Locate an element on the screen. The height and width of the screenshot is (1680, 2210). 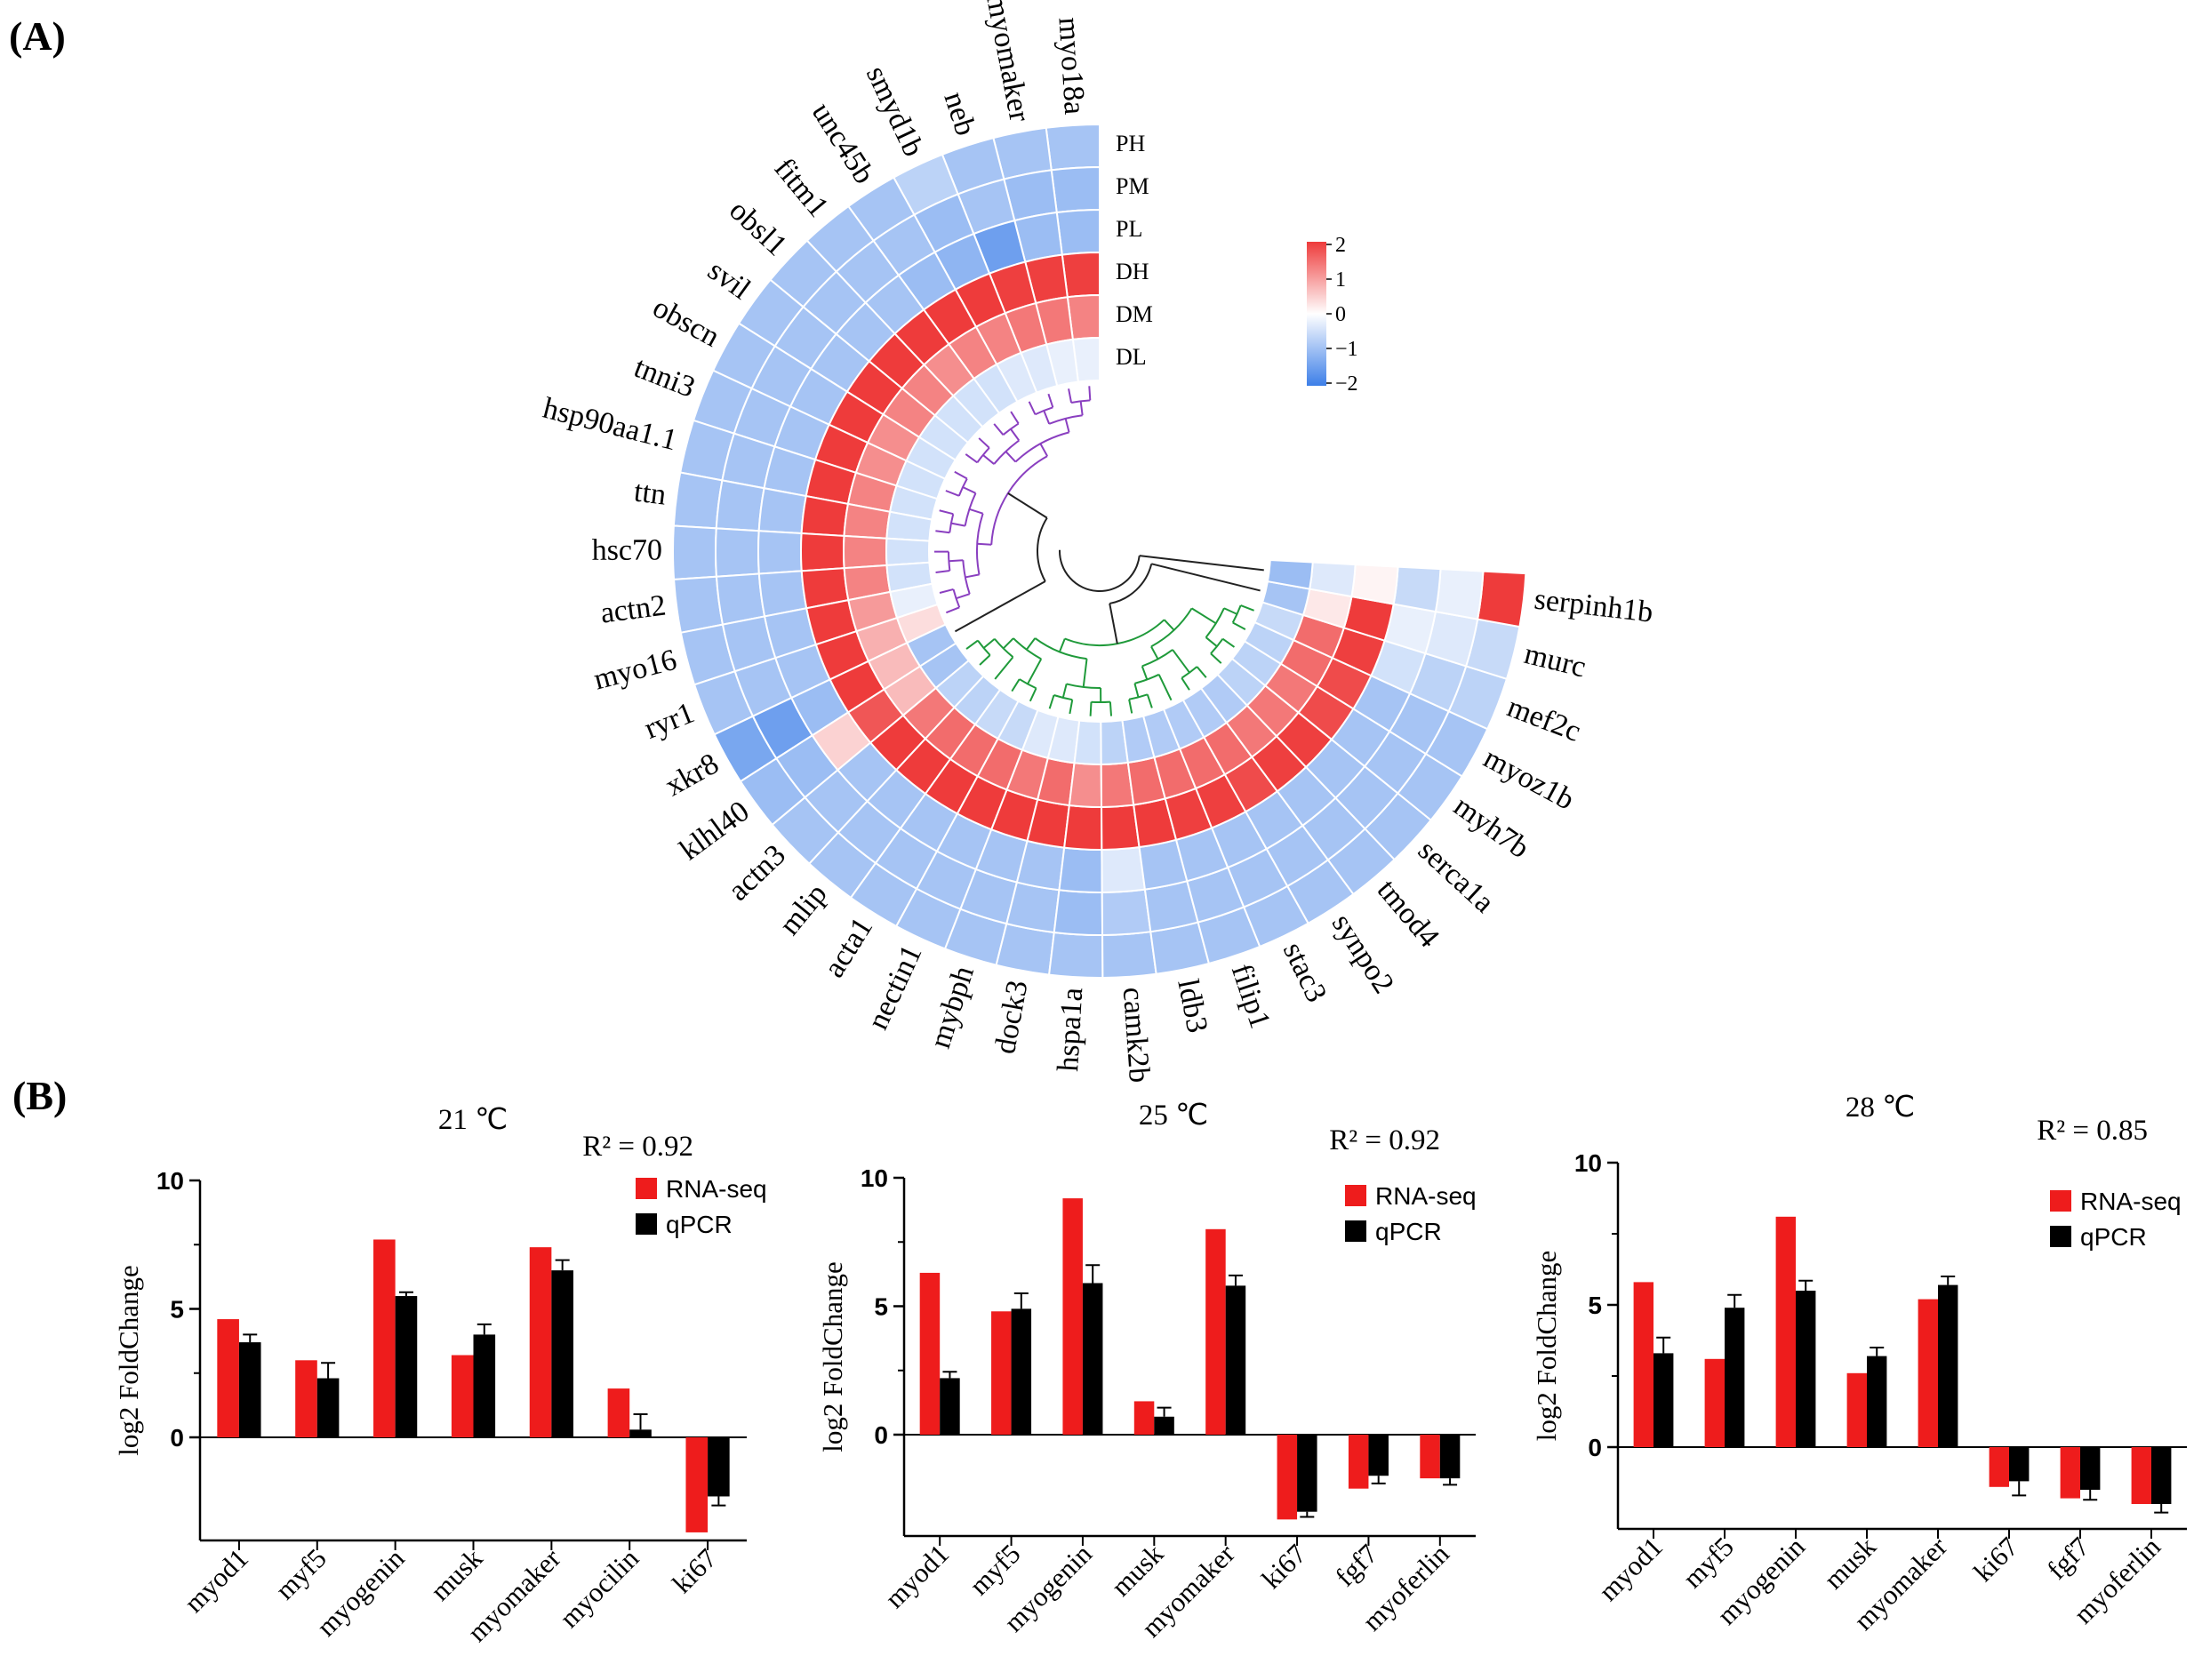
gene-label: hspa1a is located at coordinates (1070, 1029).